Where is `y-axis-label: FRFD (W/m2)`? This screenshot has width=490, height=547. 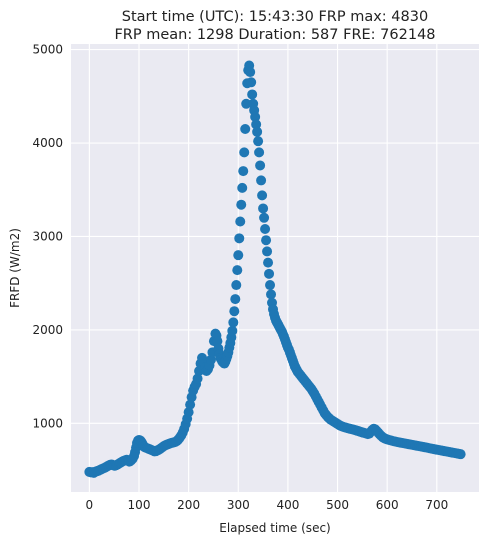
y-axis-label: FRFD (W/m2) is located at coordinates (15, 268).